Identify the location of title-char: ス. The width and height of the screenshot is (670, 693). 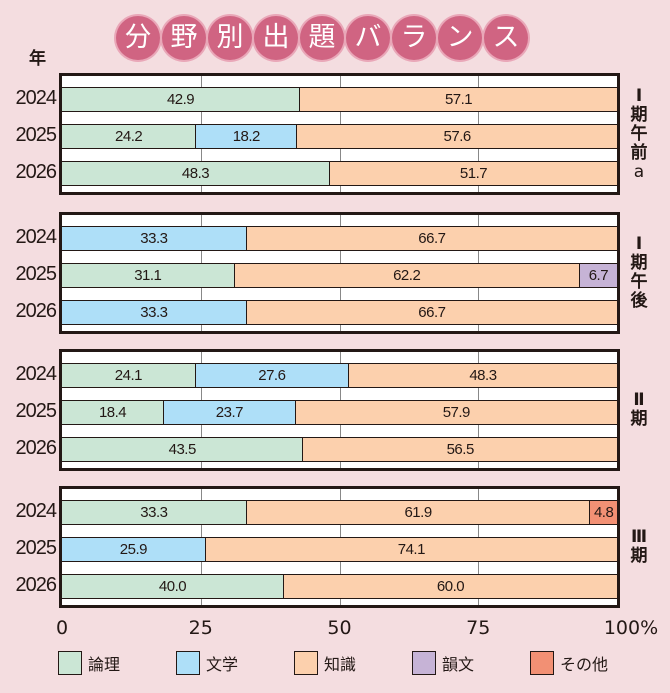
(506, 38).